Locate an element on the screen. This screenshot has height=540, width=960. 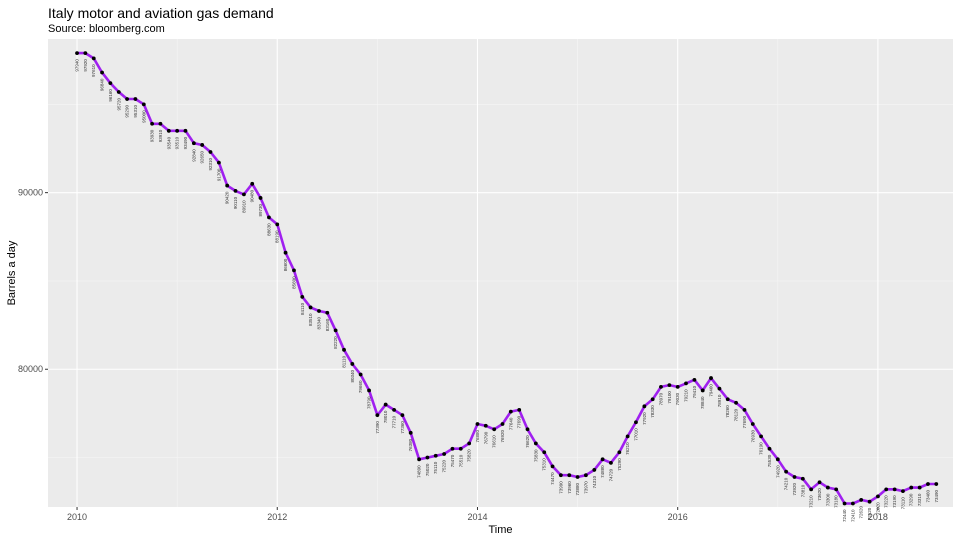
y-axis-ticks: 80000 90000 is located at coordinates (33, 281).